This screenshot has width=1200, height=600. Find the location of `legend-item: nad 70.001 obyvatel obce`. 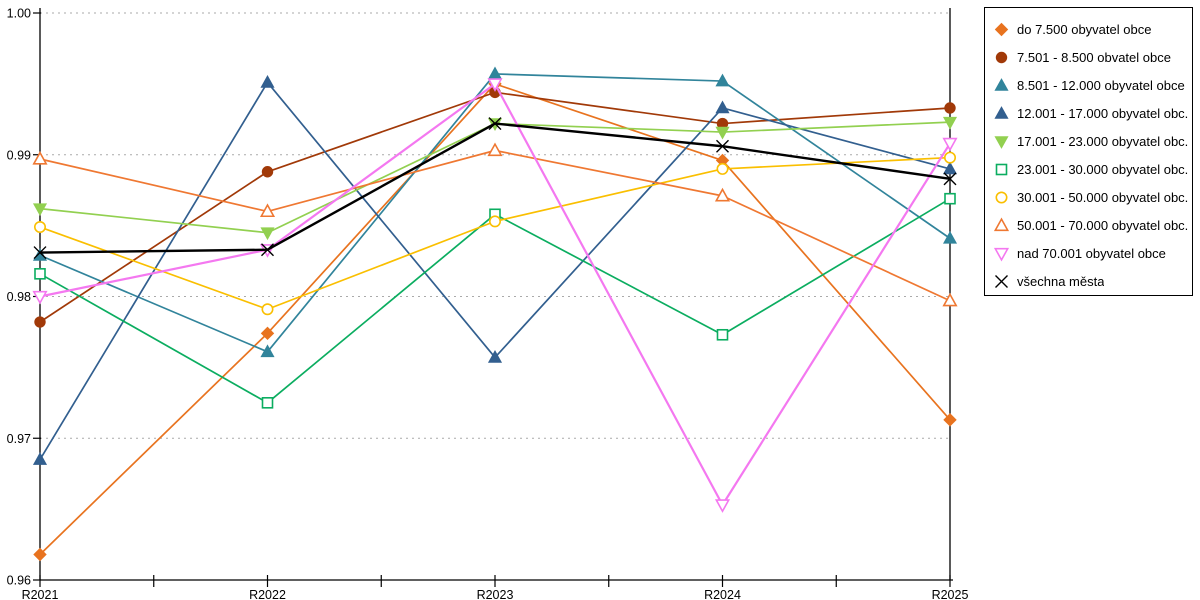

legend-item: nad 70.001 obyvatel obce is located at coordinates (1090, 253).